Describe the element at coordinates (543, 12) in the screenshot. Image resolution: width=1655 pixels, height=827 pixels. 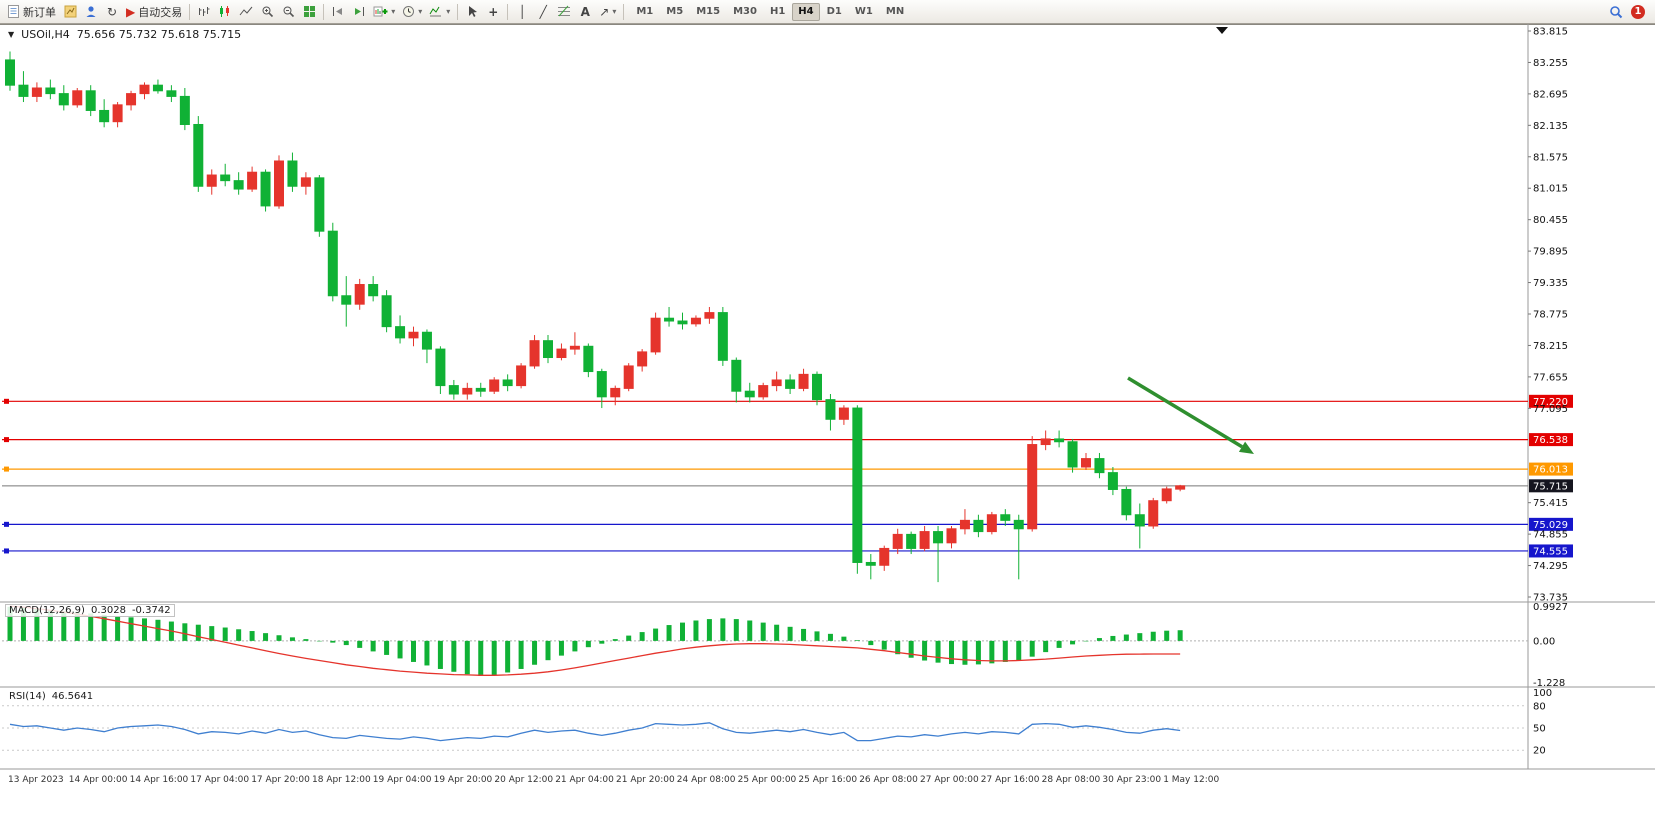
I see `trendline-button: ╱` at that location.